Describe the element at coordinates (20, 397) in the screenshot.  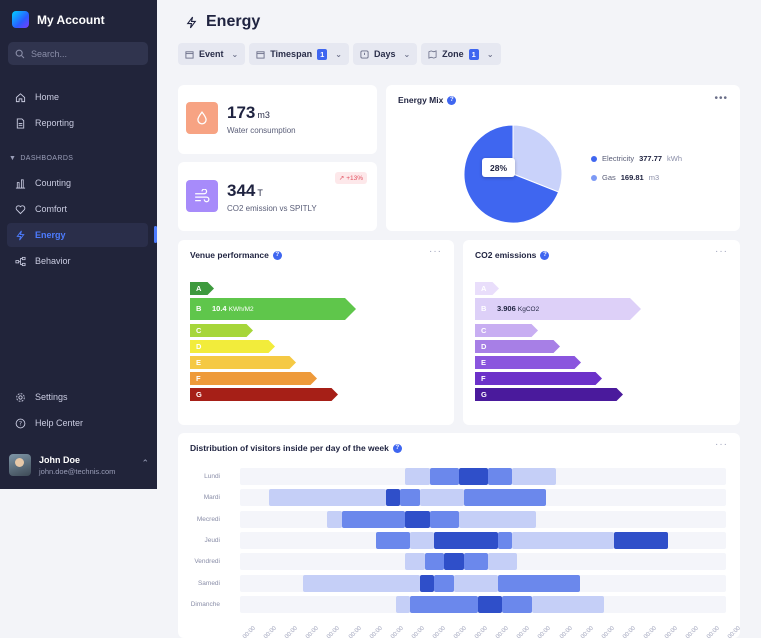
I see `gear-icon` at that location.